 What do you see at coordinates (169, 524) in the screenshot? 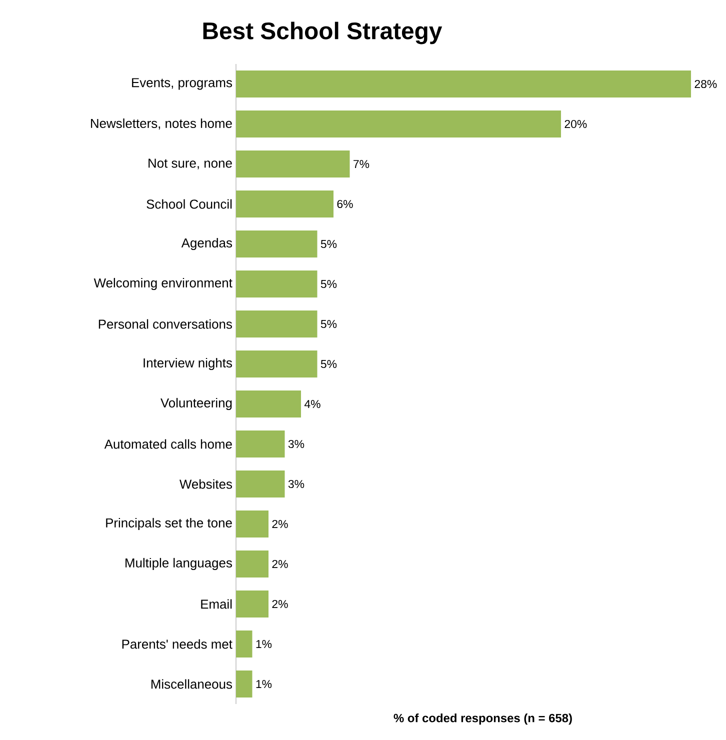
I see `y-tick-label: Principals set the tone` at bounding box center [169, 524].